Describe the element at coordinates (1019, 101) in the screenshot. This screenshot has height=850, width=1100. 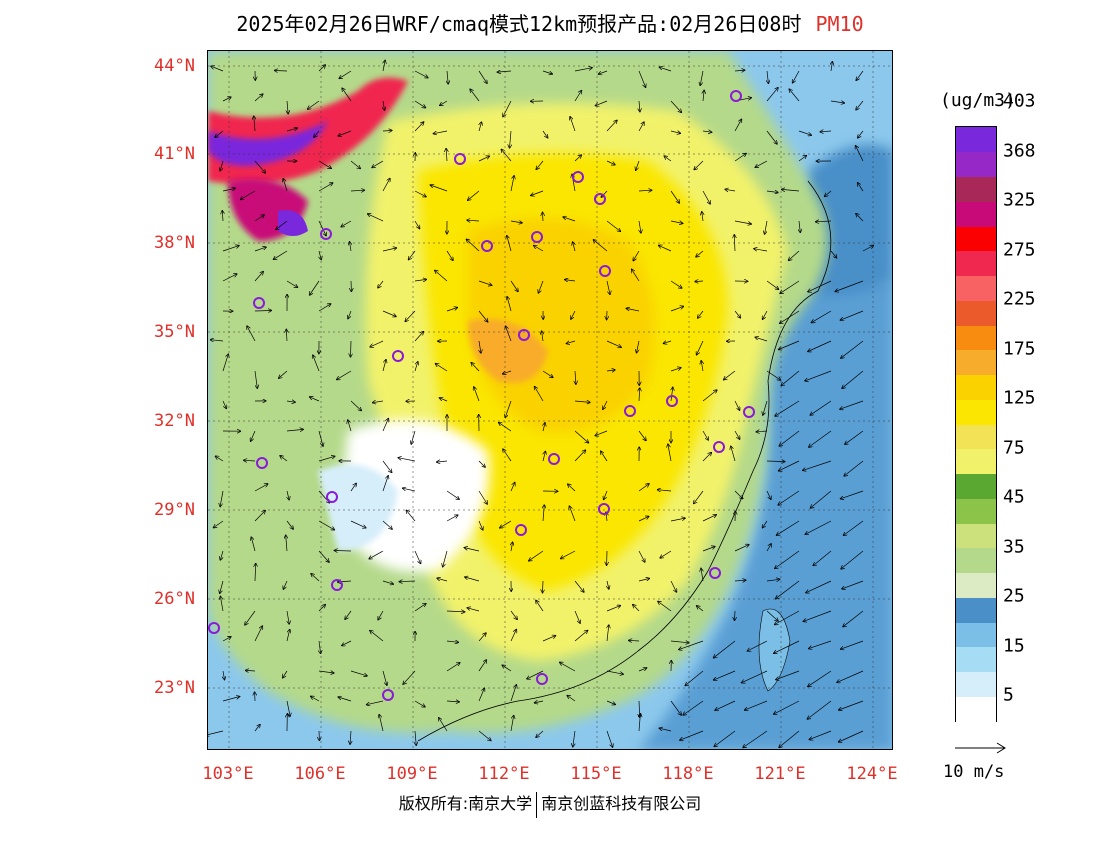
I see `legend-label: 403` at that location.